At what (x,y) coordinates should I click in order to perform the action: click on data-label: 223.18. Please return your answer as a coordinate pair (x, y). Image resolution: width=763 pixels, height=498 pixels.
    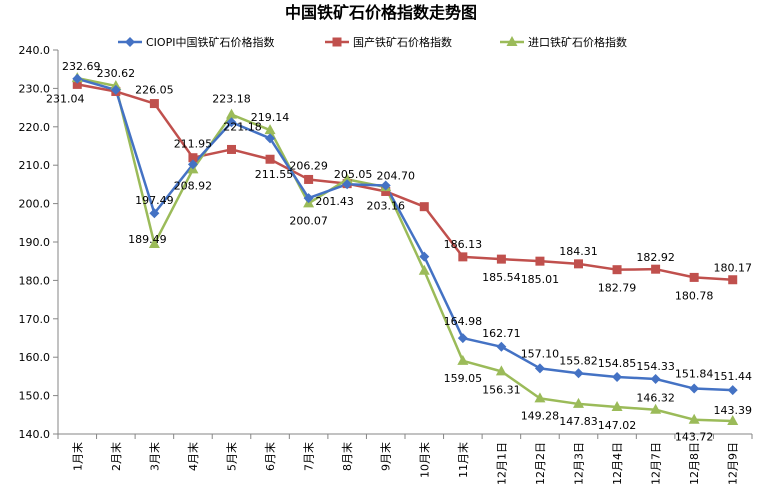
    Looking at the image, I should click on (231, 99).